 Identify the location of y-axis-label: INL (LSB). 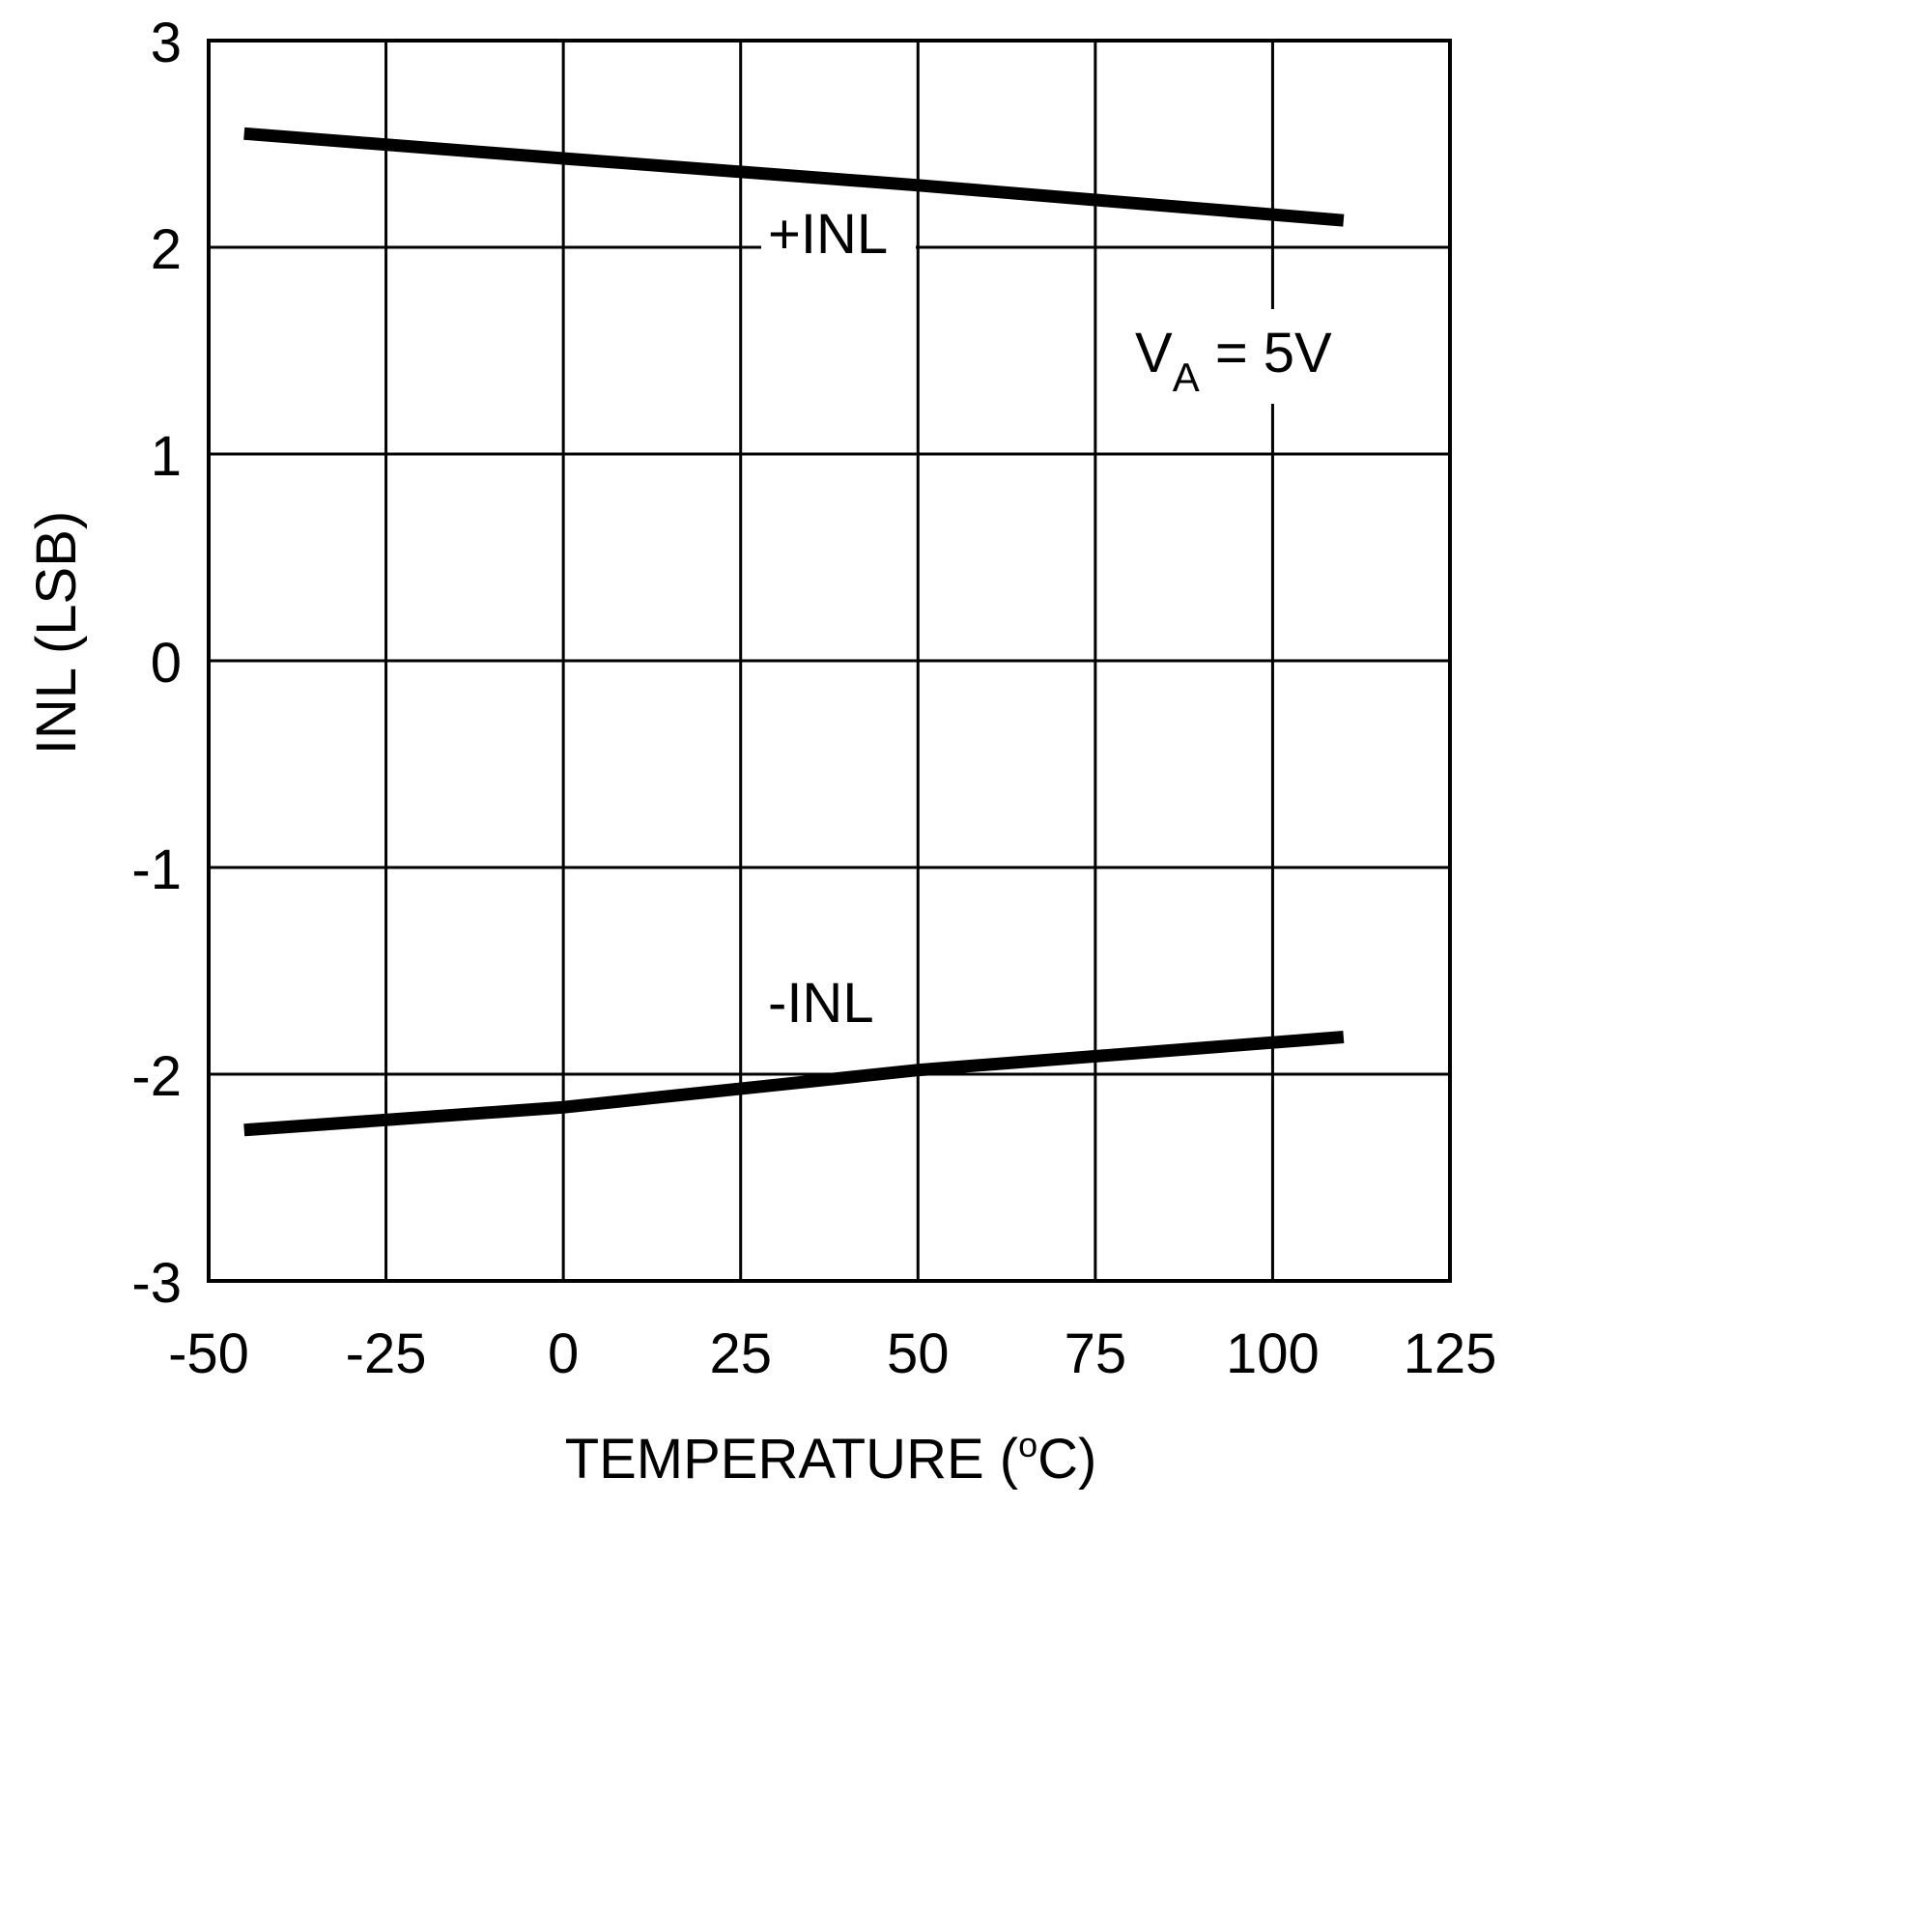
(56, 632).